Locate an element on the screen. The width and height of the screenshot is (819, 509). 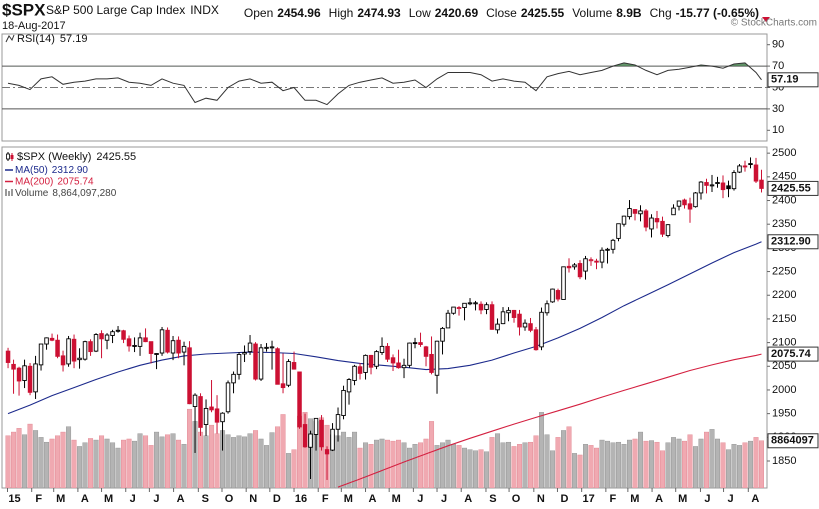
rsi-tick-label: 30 is located at coordinates (778, 109).